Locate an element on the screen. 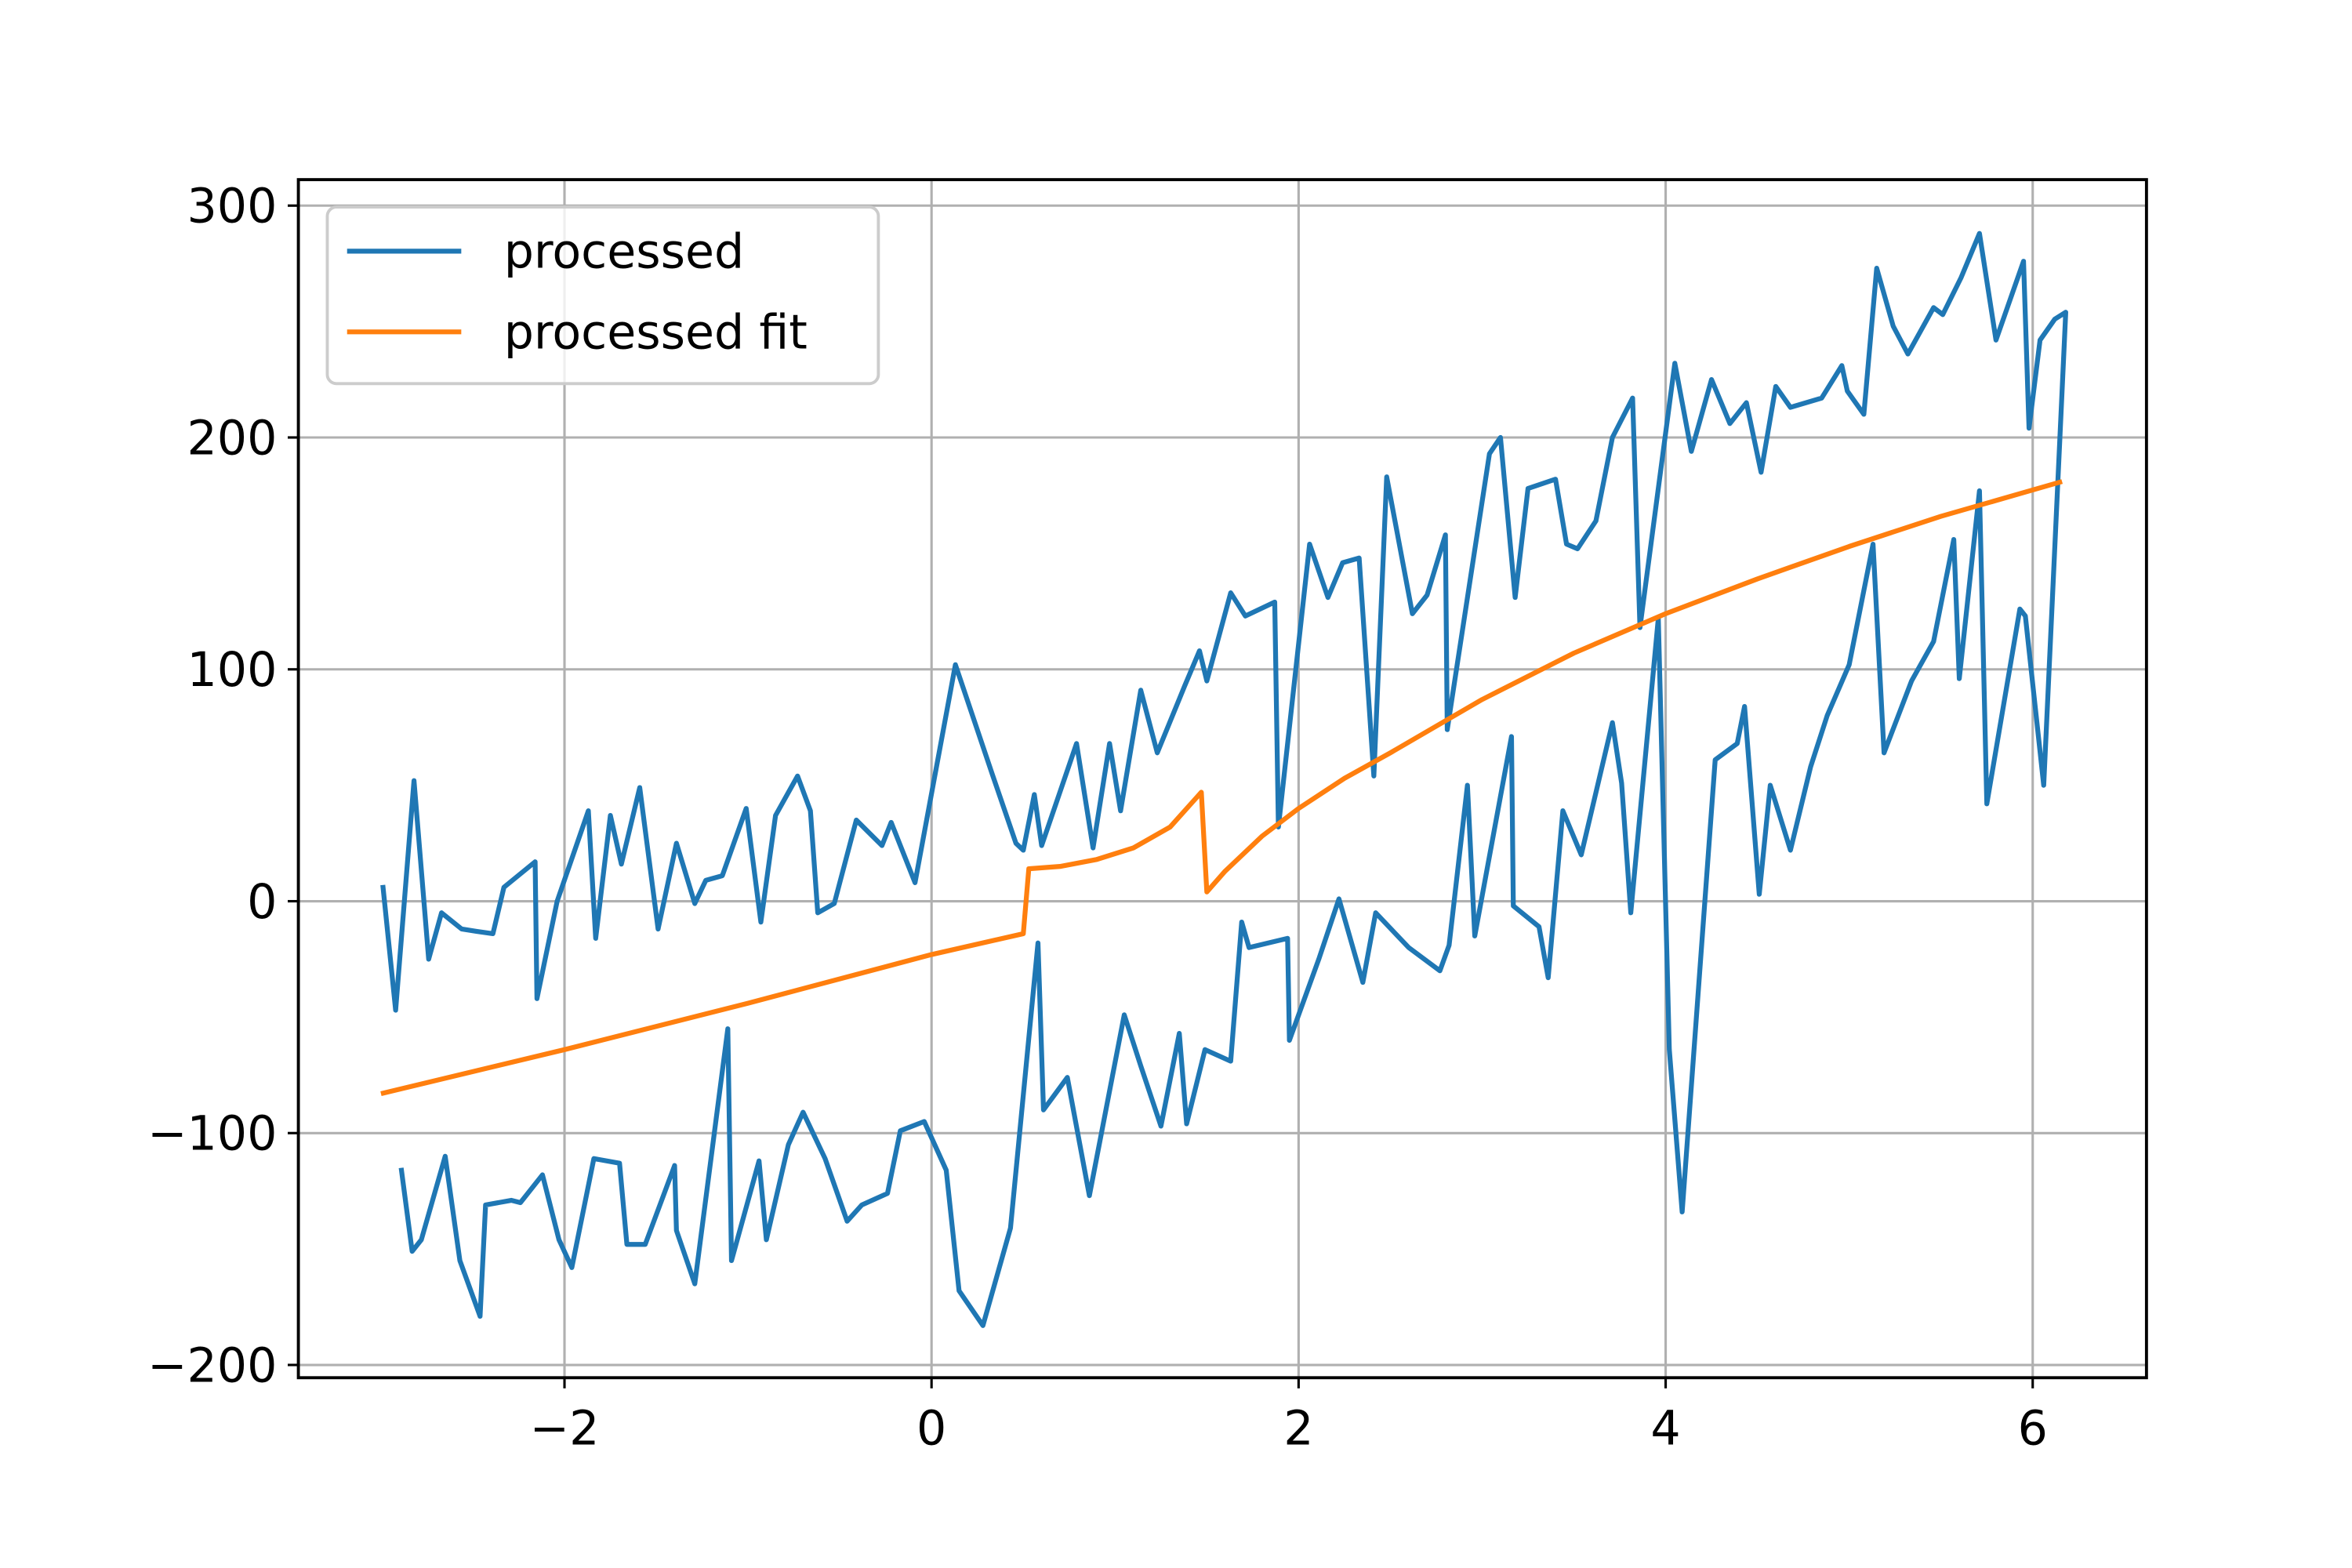 This screenshot has height=1568, width=2352. x-tick-label: 4 is located at coordinates (1665, 1429).